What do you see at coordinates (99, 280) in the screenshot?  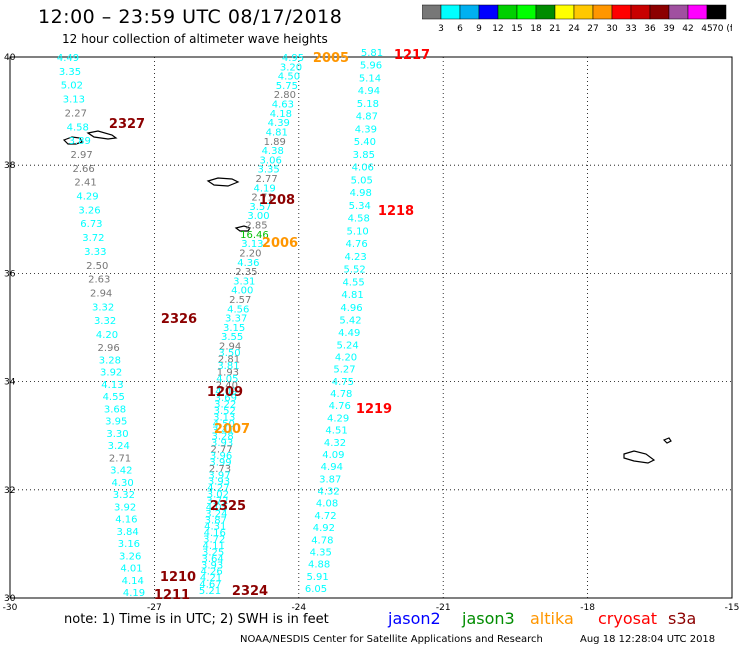 I see `wave-height-label: 2.63` at bounding box center [99, 280].